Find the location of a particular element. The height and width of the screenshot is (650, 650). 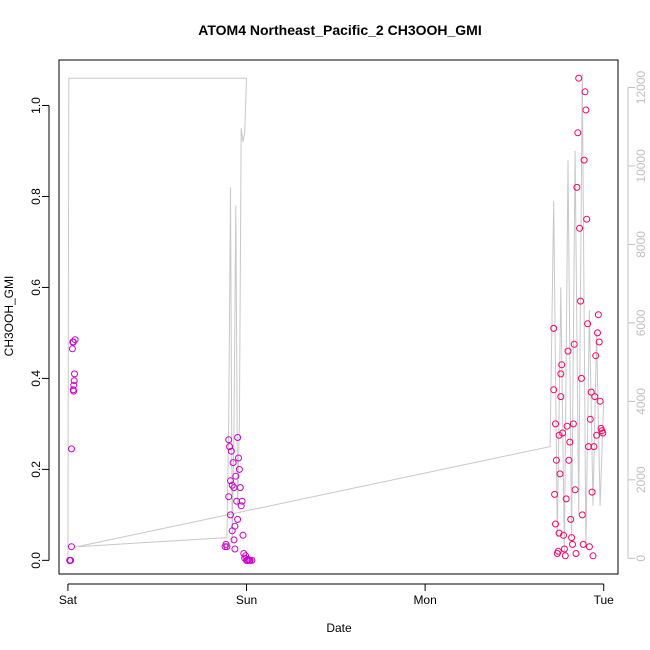

y2-tick-label: 4000 is located at coordinates (641, 401).